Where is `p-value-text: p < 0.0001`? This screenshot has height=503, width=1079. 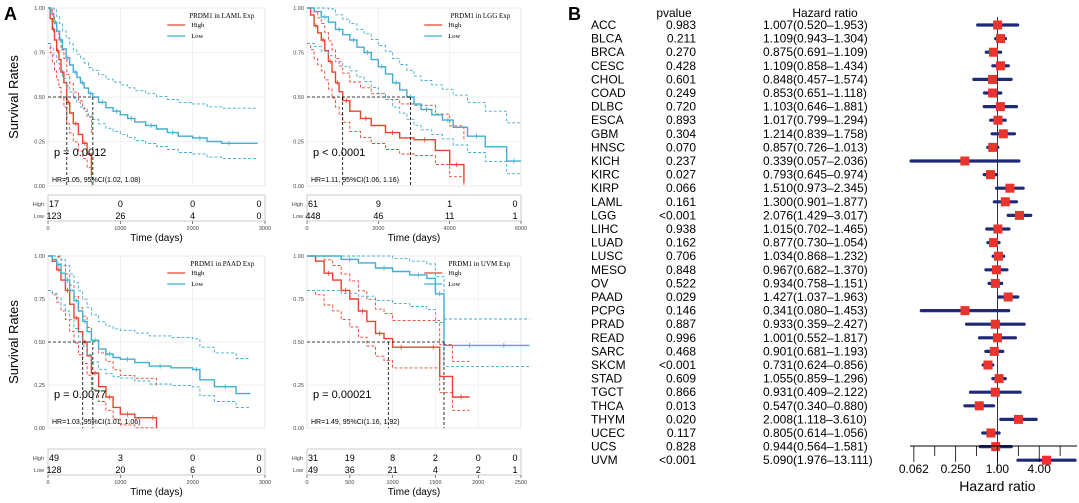
p-value-text: p < 0.0001 is located at coordinates (339, 153).